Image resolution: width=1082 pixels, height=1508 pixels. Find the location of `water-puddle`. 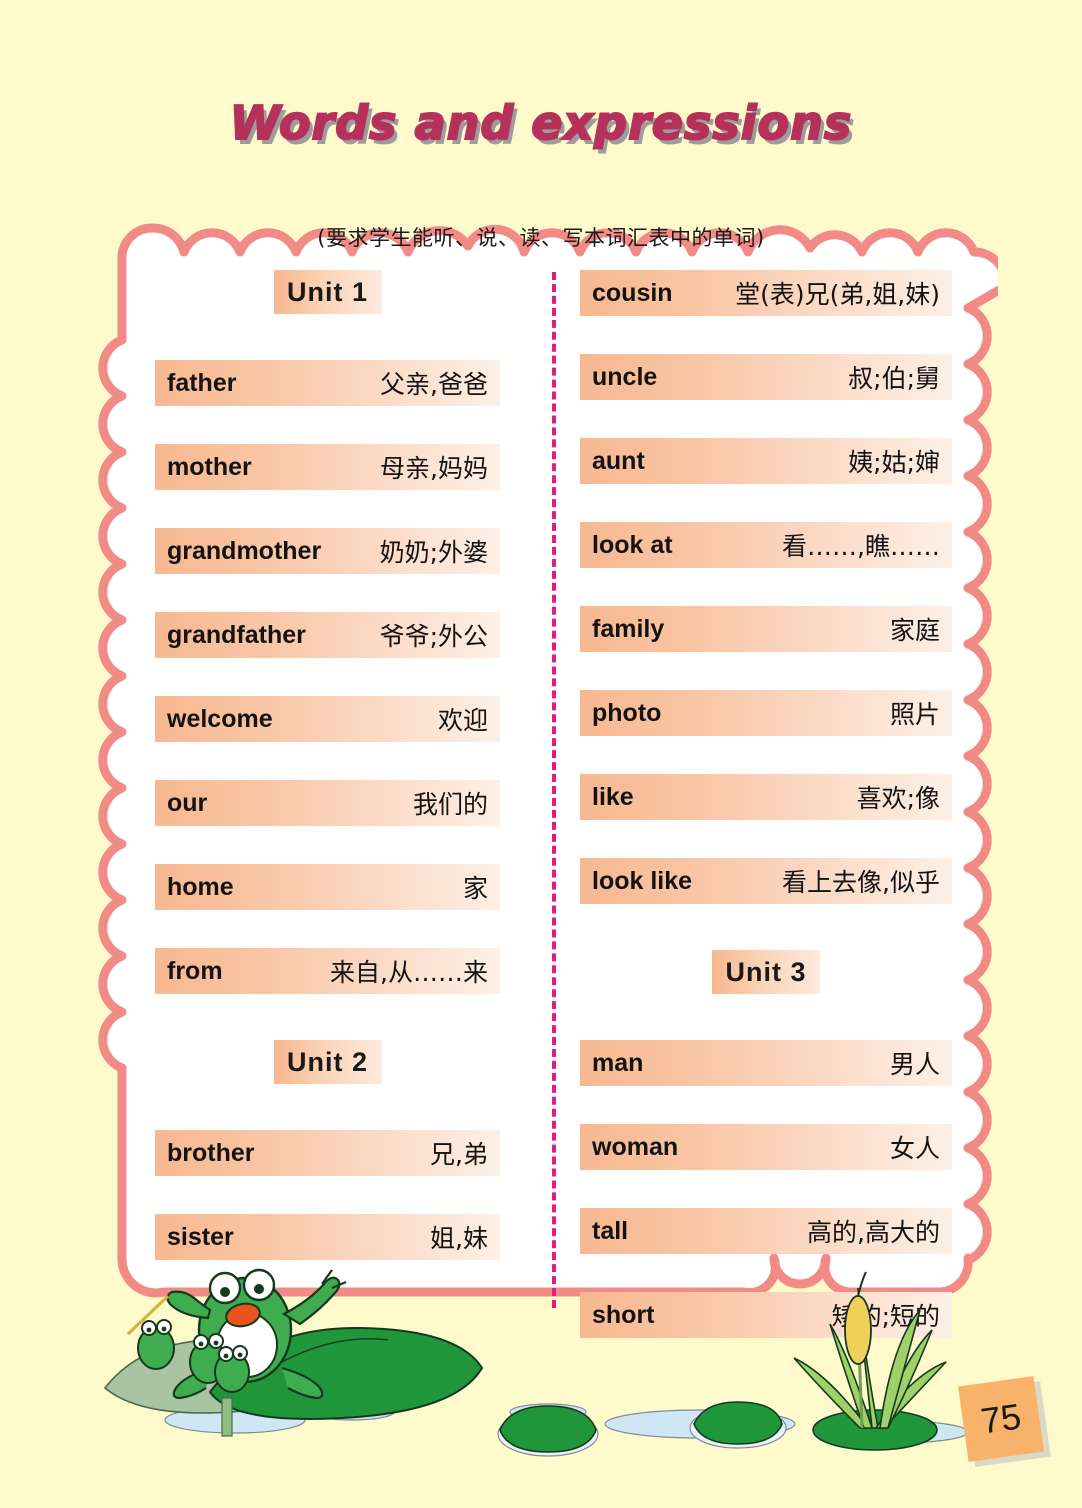

water-puddle is located at coordinates (566, 1423).